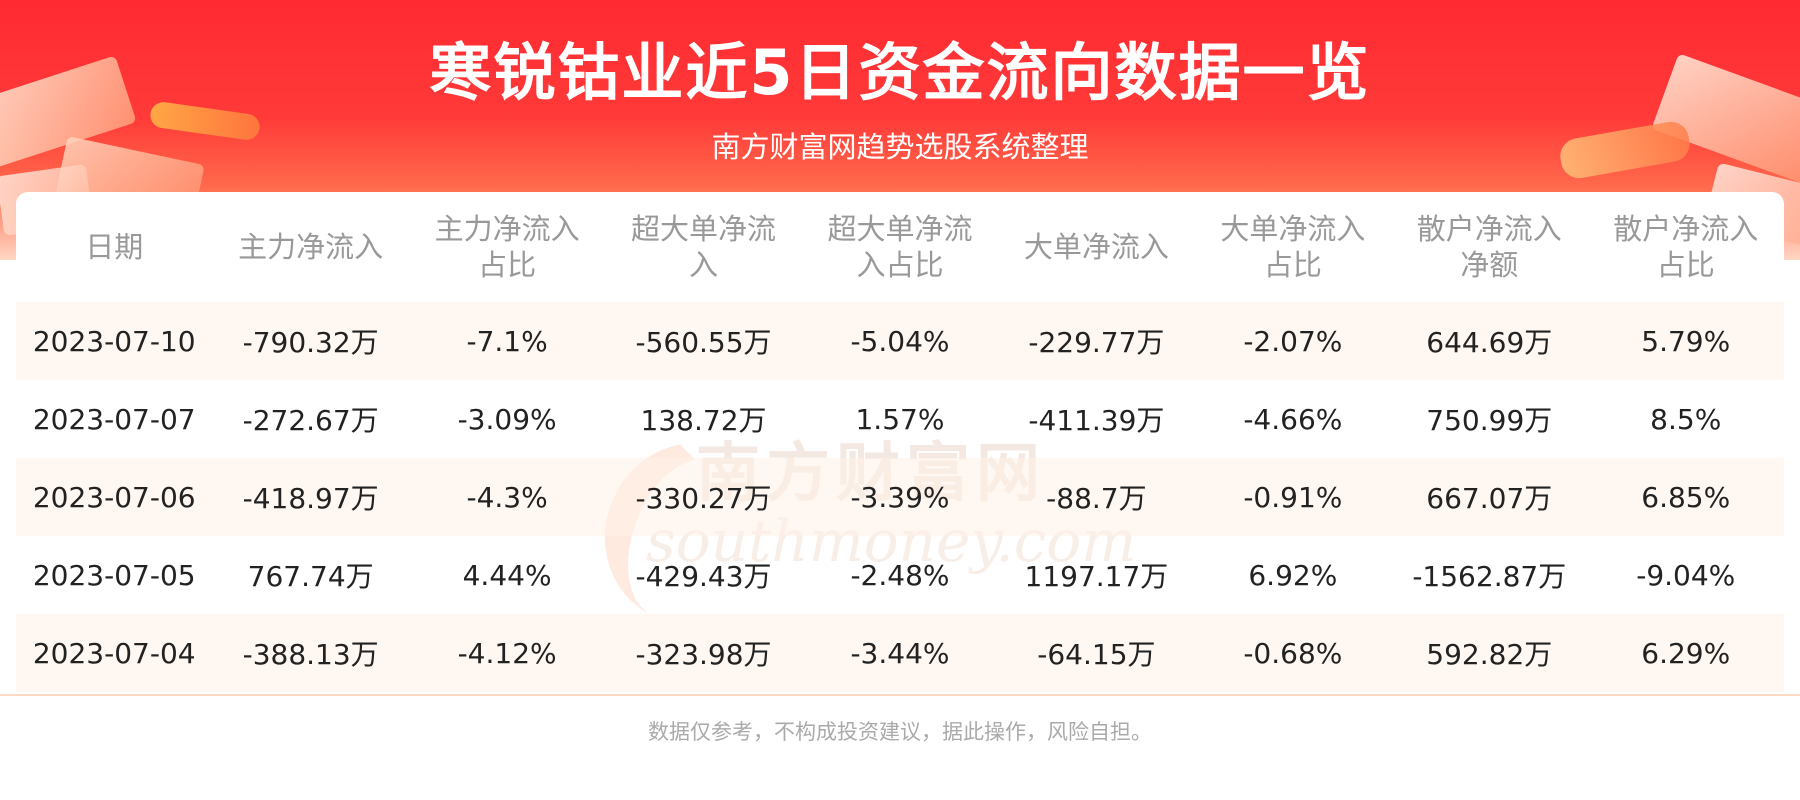 Image resolution: width=1800 pixels, height=800 pixels. What do you see at coordinates (1489, 265) in the screenshot?
I see `column-header-line: 净额` at bounding box center [1489, 265].